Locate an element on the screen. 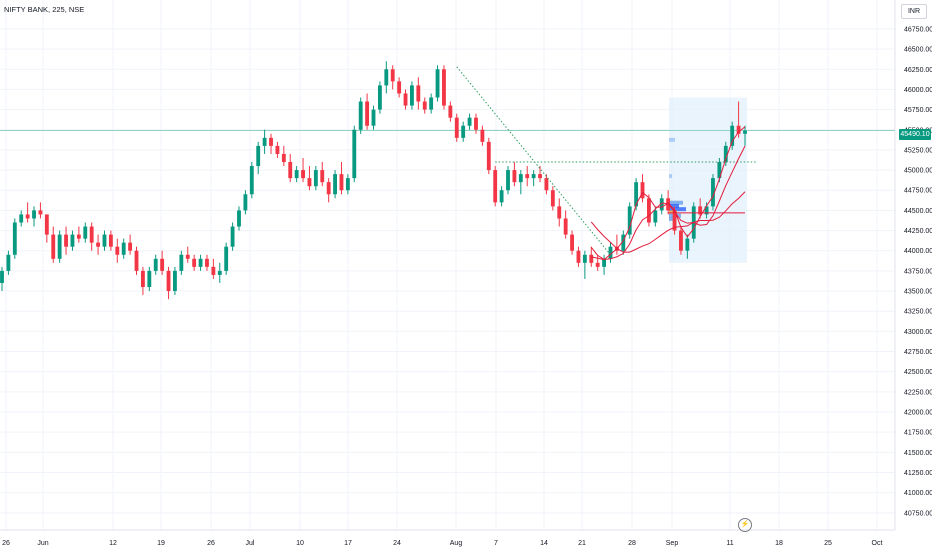  symbol-title: NIFTY BANK, 225, NSE is located at coordinates (44, 9).